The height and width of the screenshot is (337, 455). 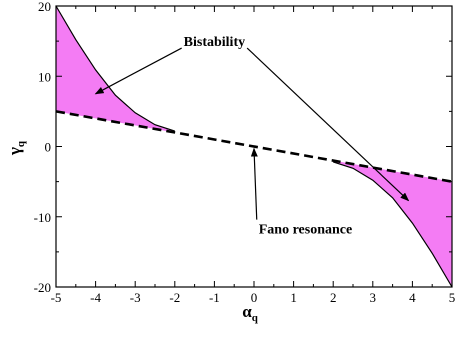 What do you see at coordinates (44, 76) in the screenshot?
I see `y-tick-label: 10` at bounding box center [44, 76].